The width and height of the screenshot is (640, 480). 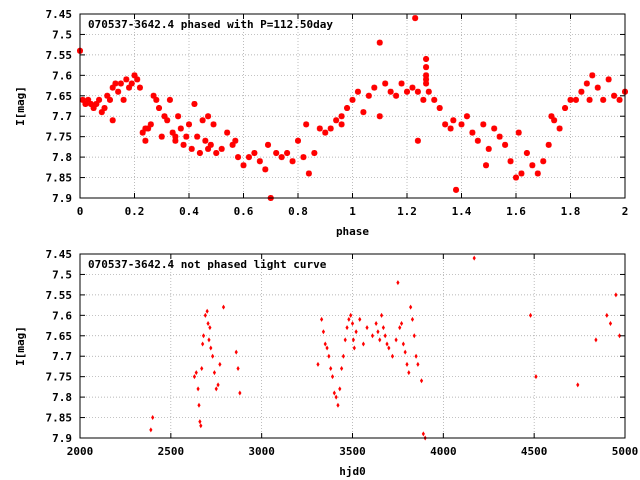 What do you see at coordinates (59, 137) in the screenshot?
I see `phased-y-tick-label: 7.75` at bounding box center [59, 137].